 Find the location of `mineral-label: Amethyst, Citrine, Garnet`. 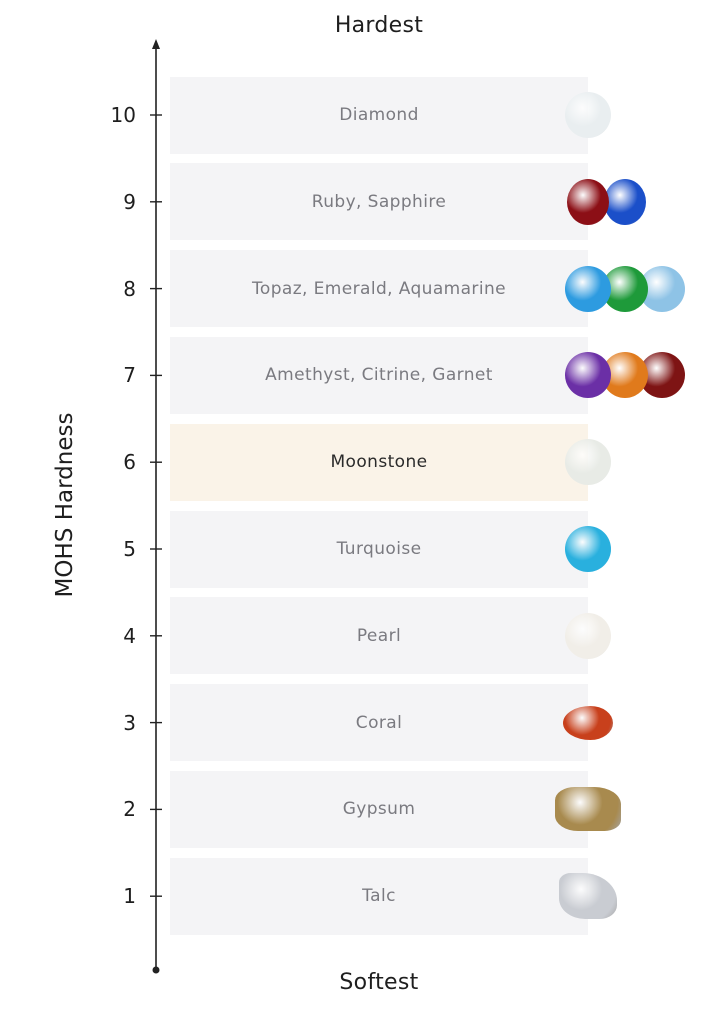

mineral-label: Amethyst, Citrine, Garnet is located at coordinates (379, 375).